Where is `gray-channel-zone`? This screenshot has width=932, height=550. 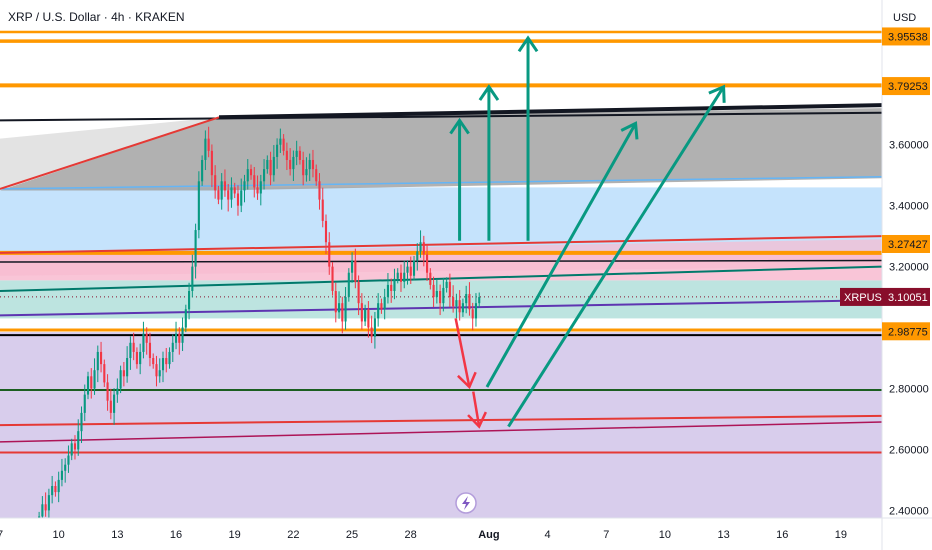 gray-channel-zone is located at coordinates (441, 149).